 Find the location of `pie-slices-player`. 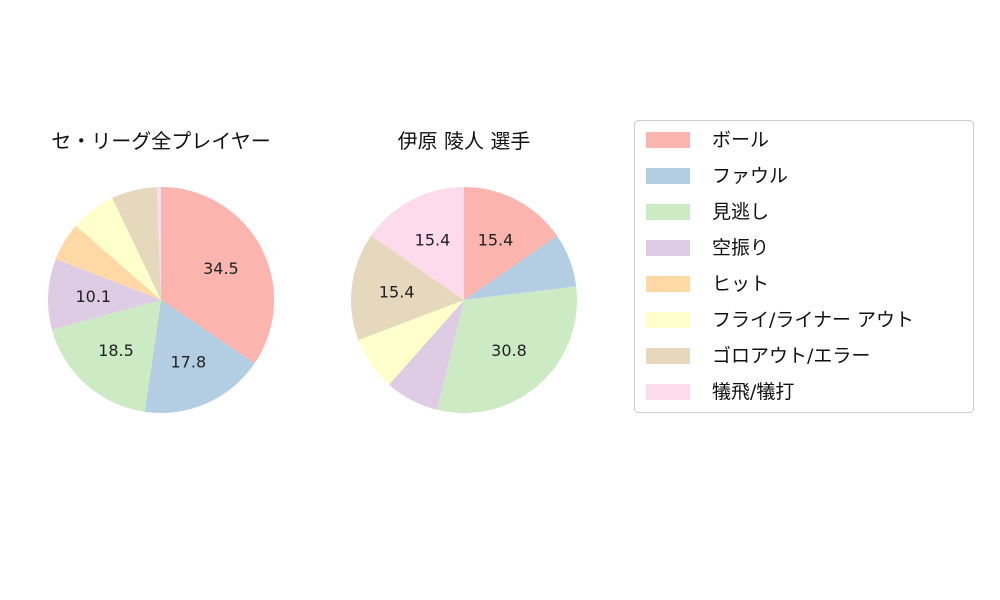

pie-slices-player is located at coordinates (464, 299).